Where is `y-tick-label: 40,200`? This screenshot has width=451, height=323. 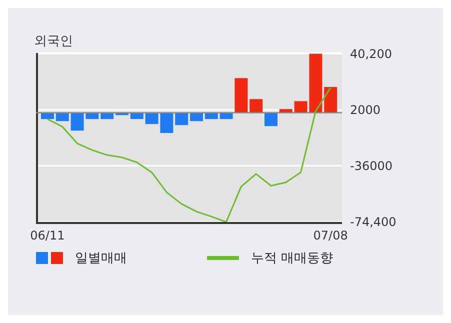 y-tick-label: 40,200 is located at coordinates (371, 53).